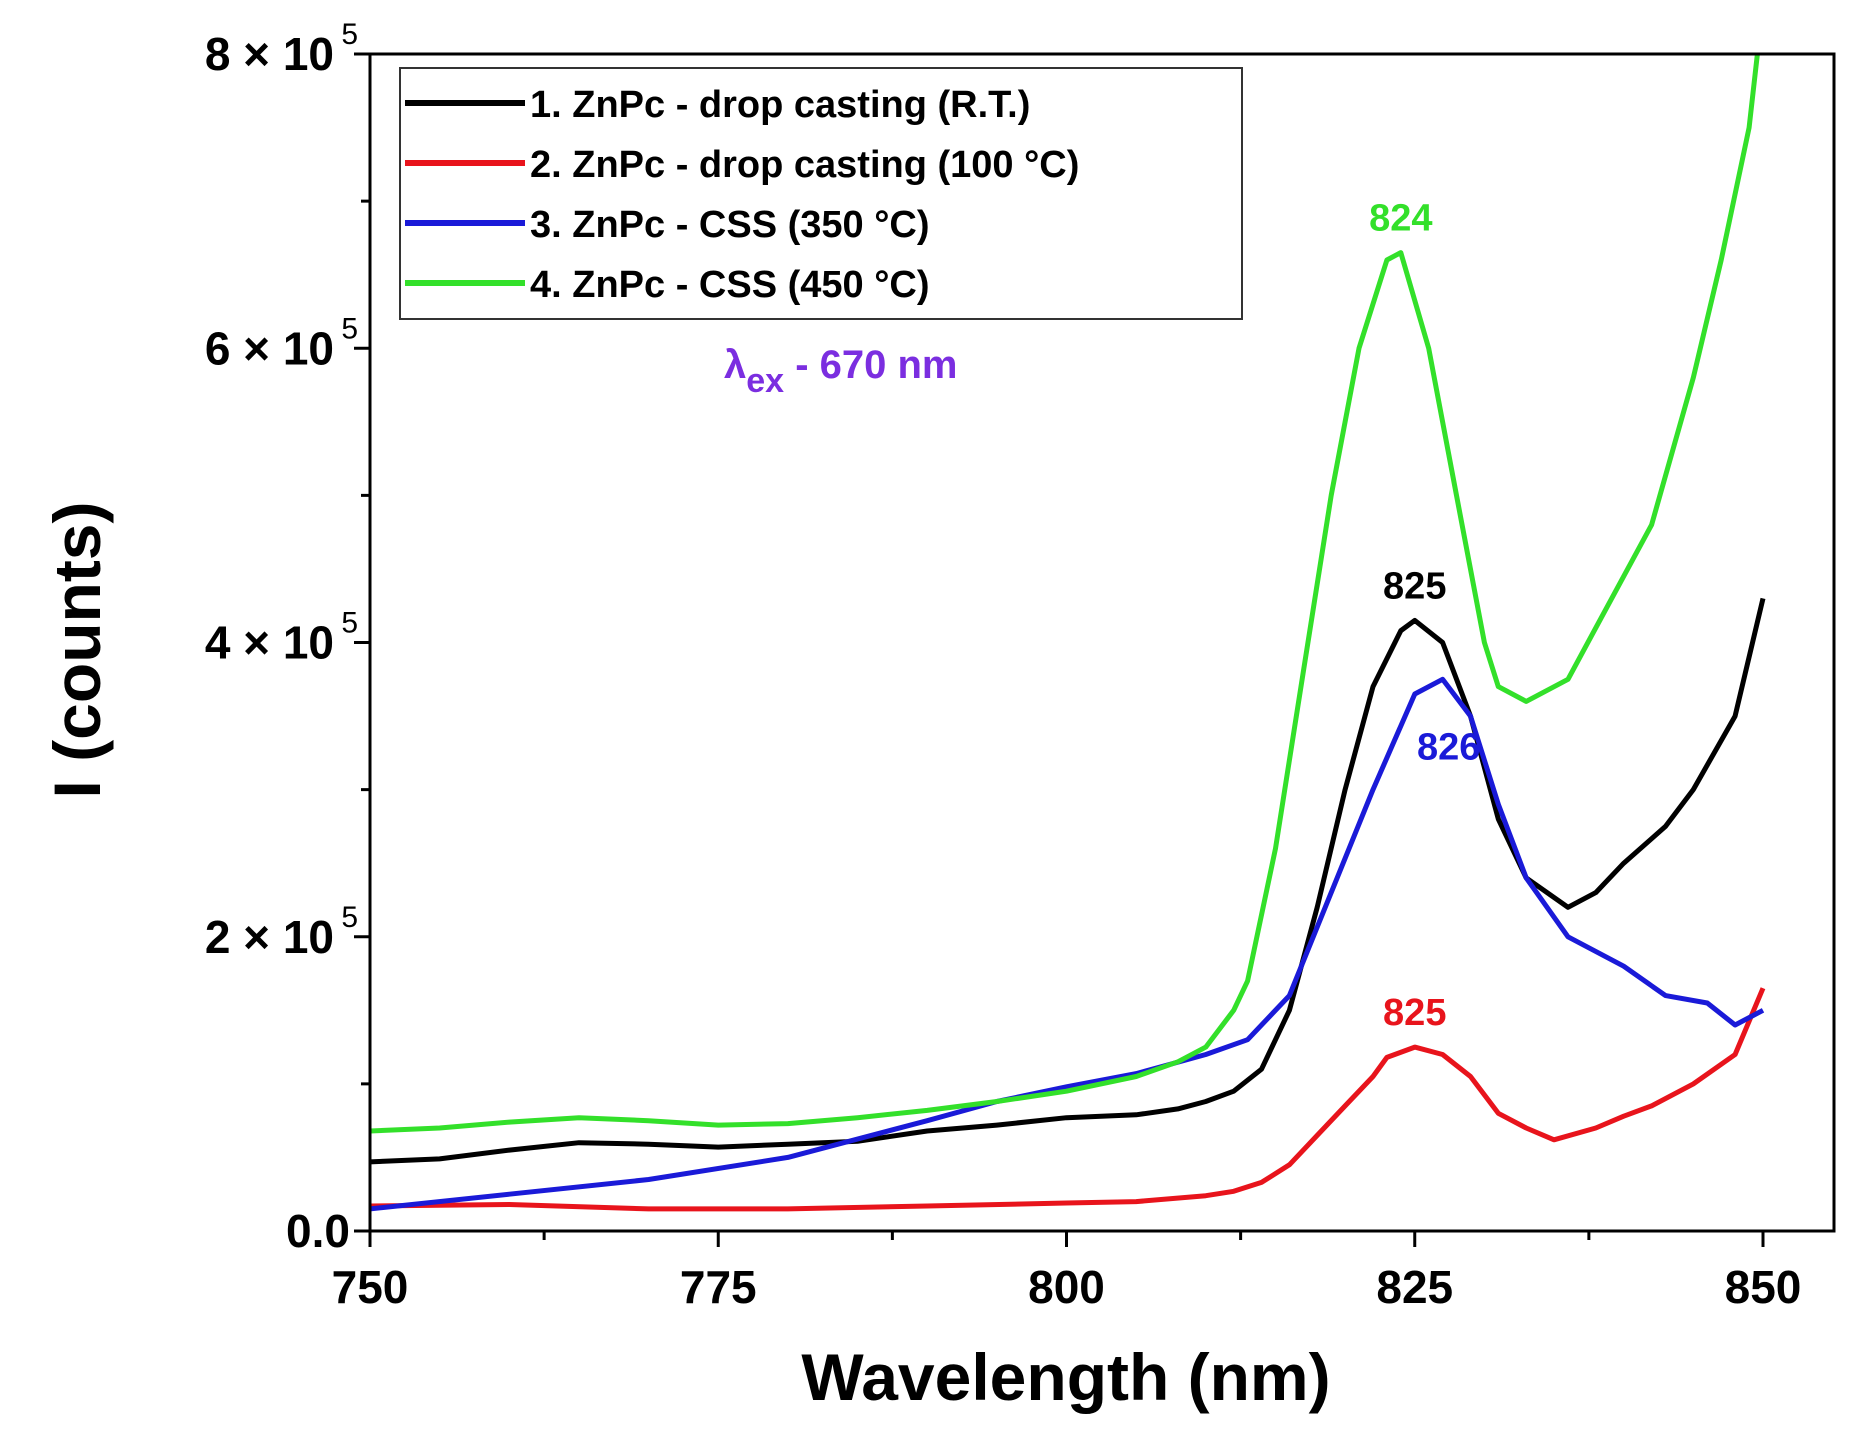 The width and height of the screenshot is (1860, 1436). Describe the element at coordinates (1065, 1377) in the screenshot. I see `x-axis-label: Wavelength (nm)` at that location.